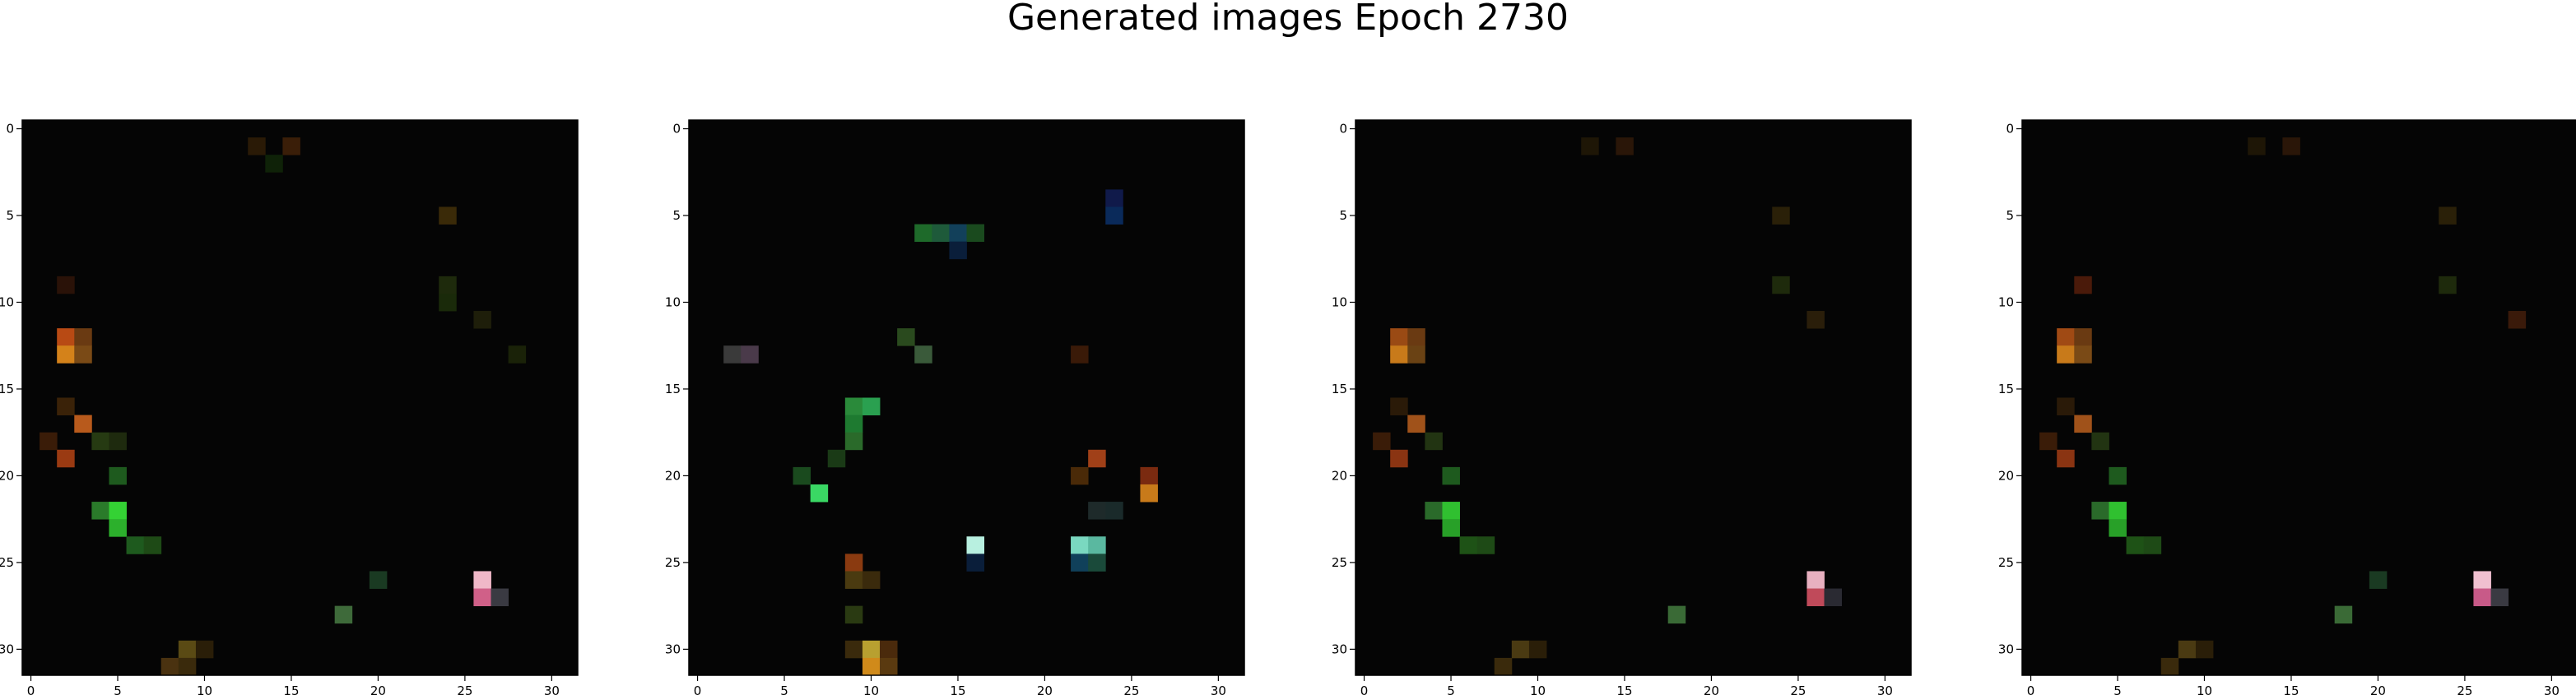 This screenshot has width=2576, height=695. What do you see at coordinates (1339, 562) in the screenshot?
I see `y-tick-label: 25` at bounding box center [1339, 562].